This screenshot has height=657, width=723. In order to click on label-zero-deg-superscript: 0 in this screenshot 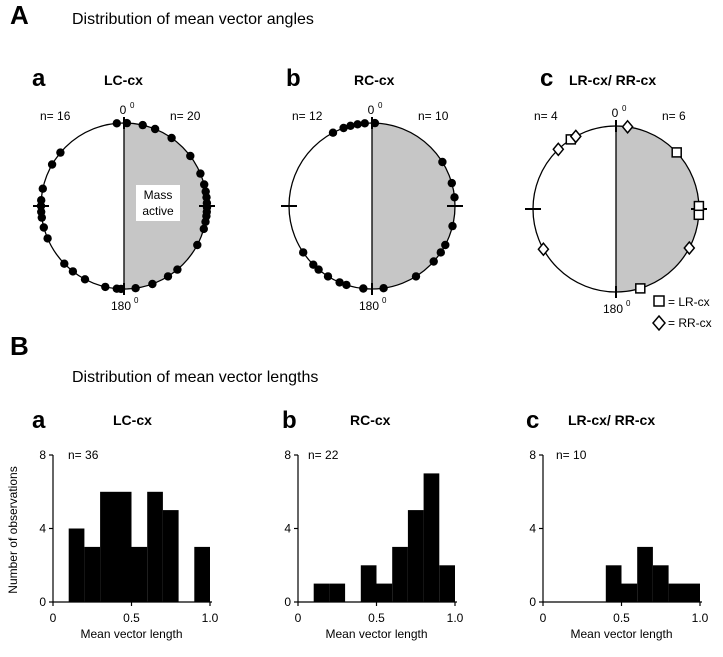, I will do `click(380, 105)`.